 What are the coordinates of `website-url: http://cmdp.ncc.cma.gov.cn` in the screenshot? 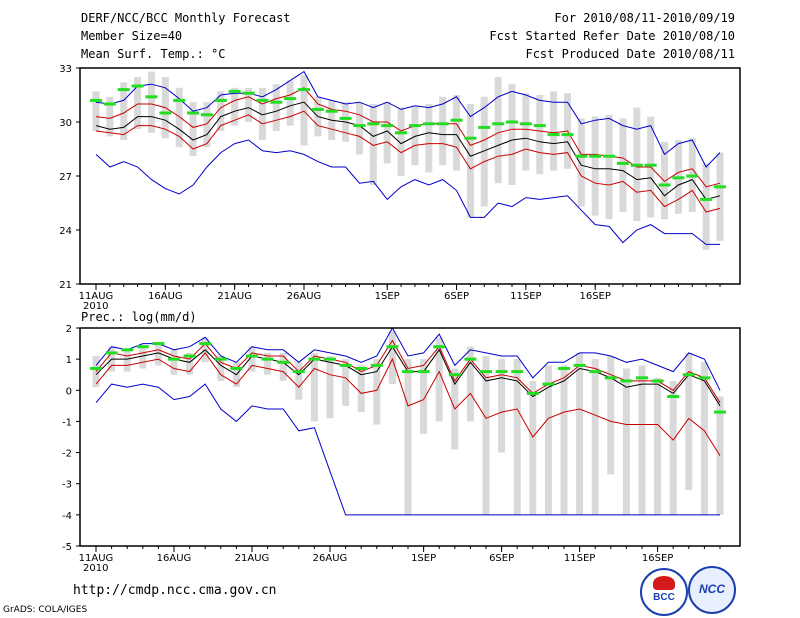 It's located at (175, 590).